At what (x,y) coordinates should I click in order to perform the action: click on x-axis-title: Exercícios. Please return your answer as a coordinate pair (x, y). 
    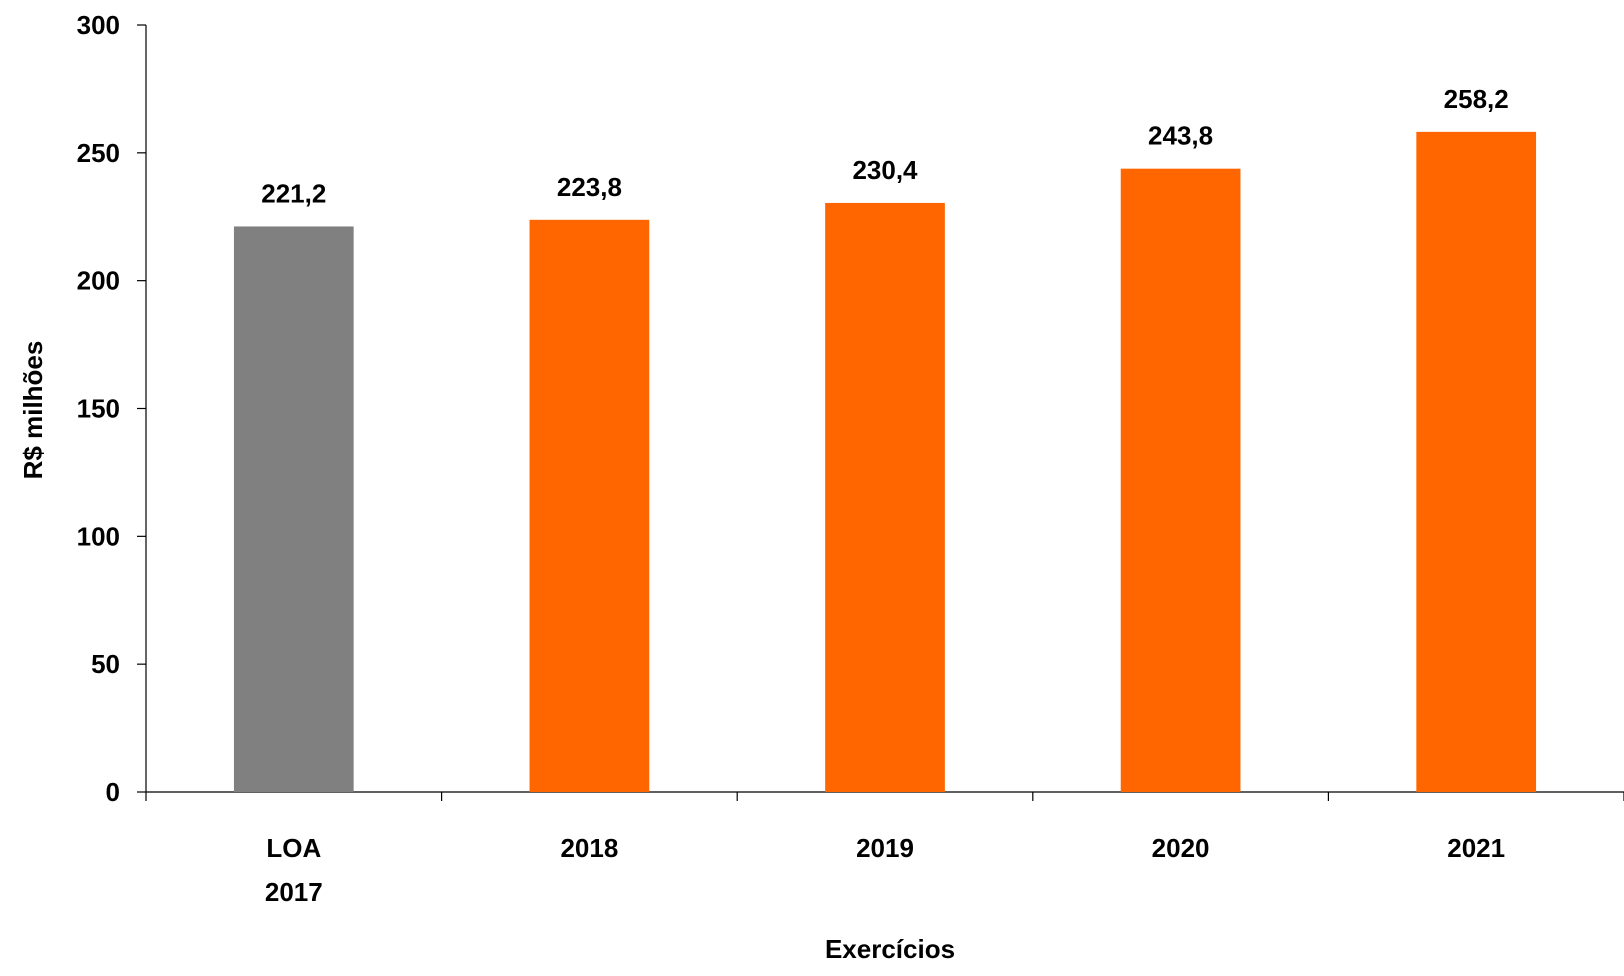
    Looking at the image, I should click on (890, 949).